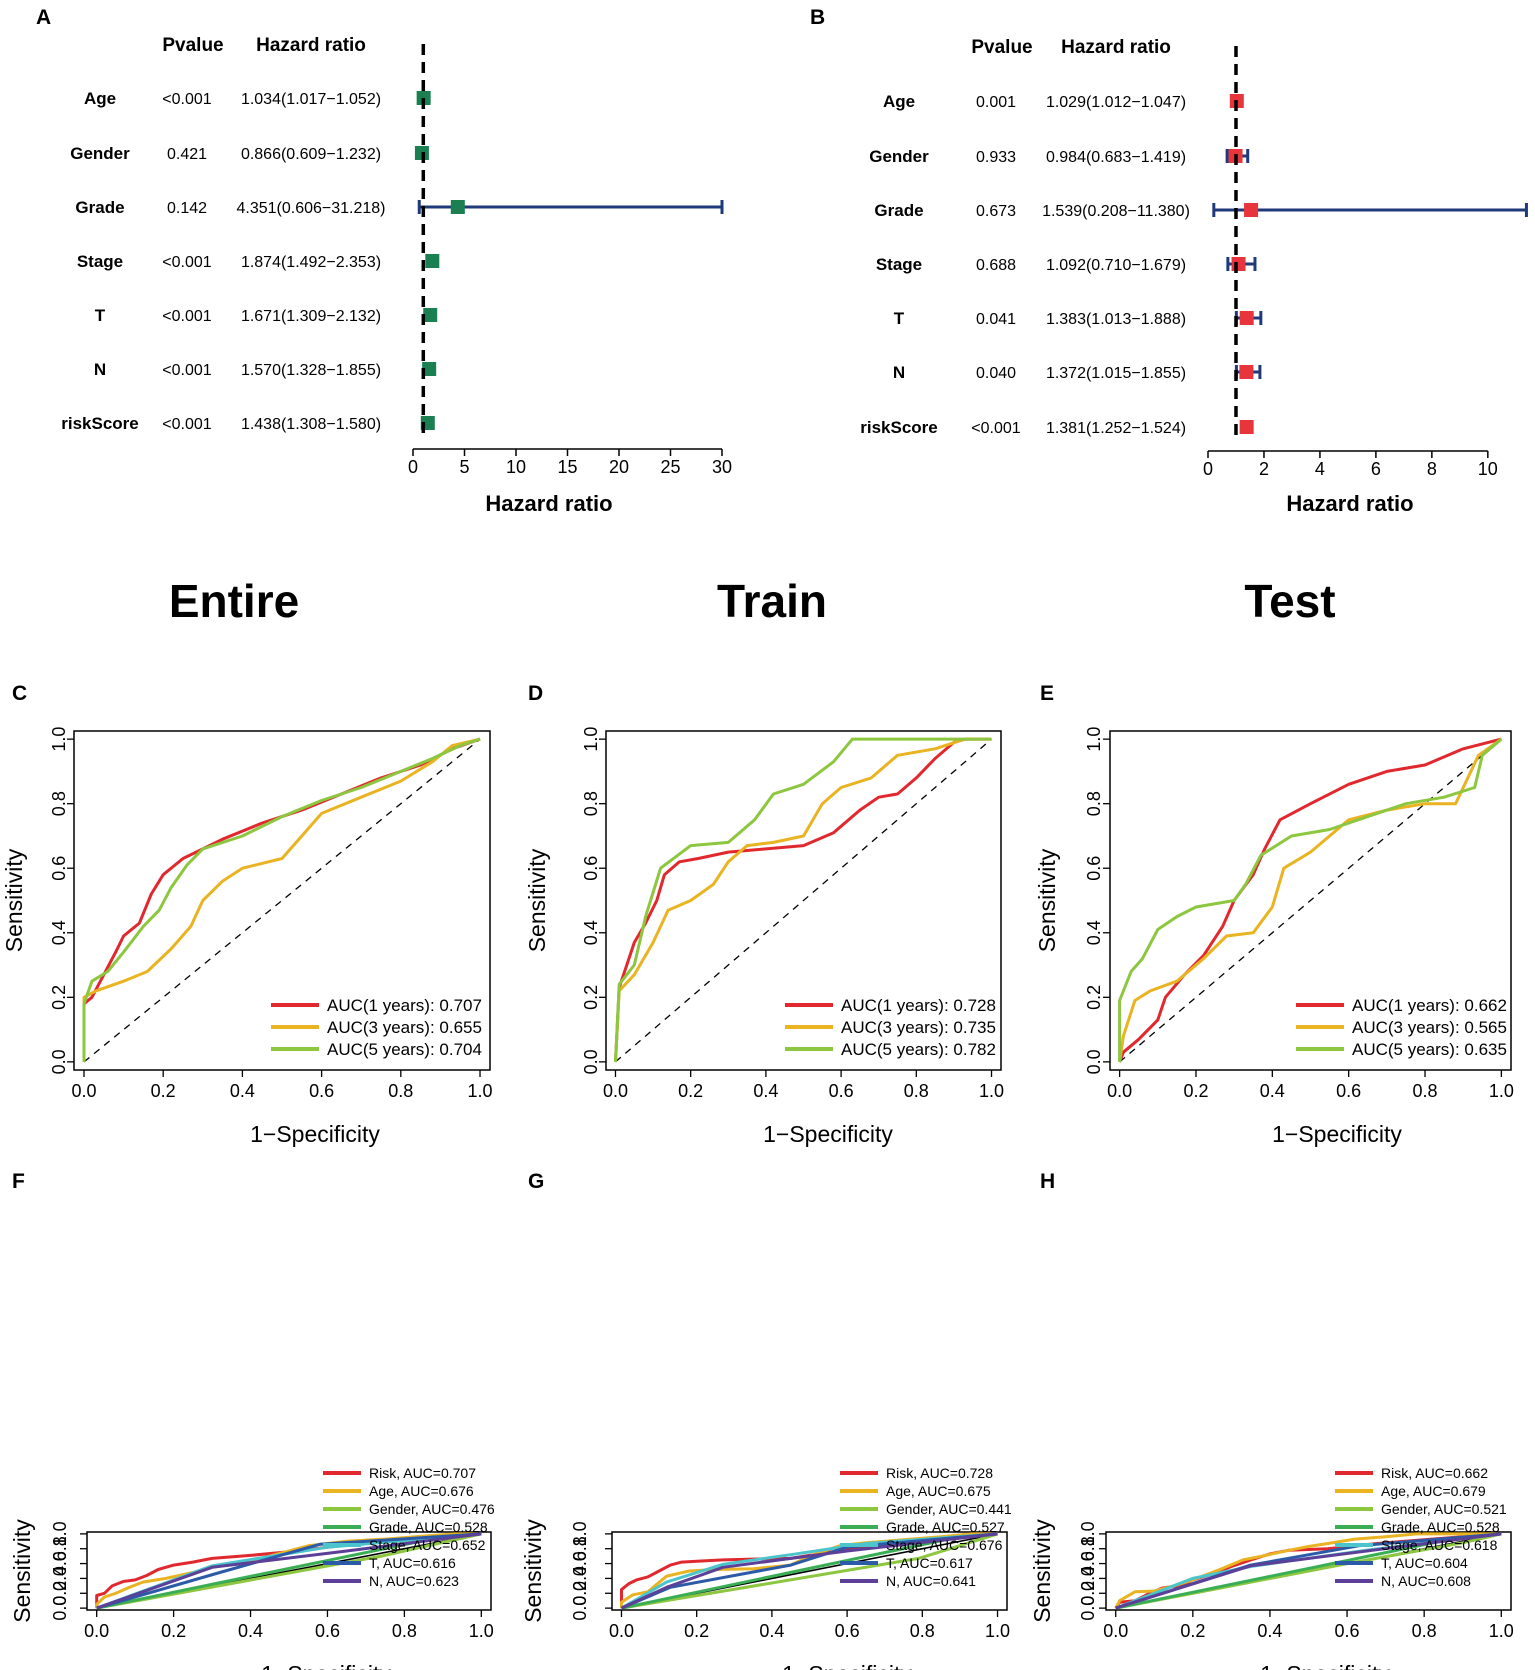 This screenshot has height=1670, width=1535. I want to click on row-pvalue: 0.001, so click(996, 102).